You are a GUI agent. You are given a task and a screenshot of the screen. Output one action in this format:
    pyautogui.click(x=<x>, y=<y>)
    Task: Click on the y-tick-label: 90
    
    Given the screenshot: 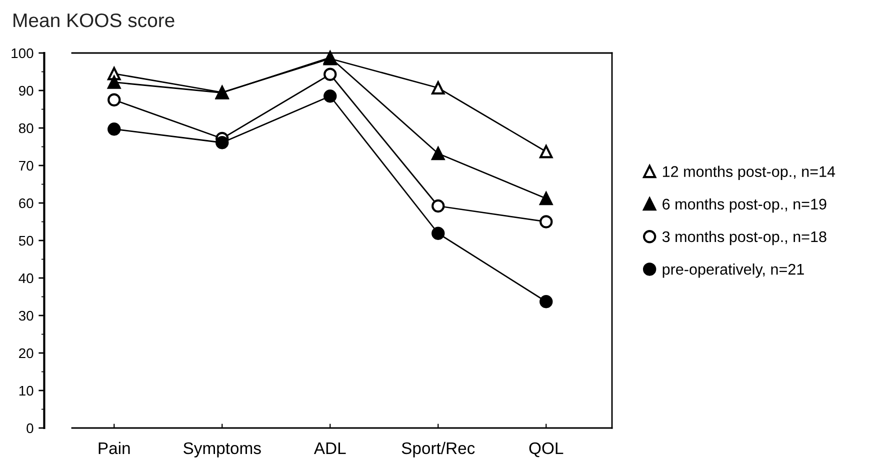 What is the action you would take?
    pyautogui.click(x=26, y=91)
    